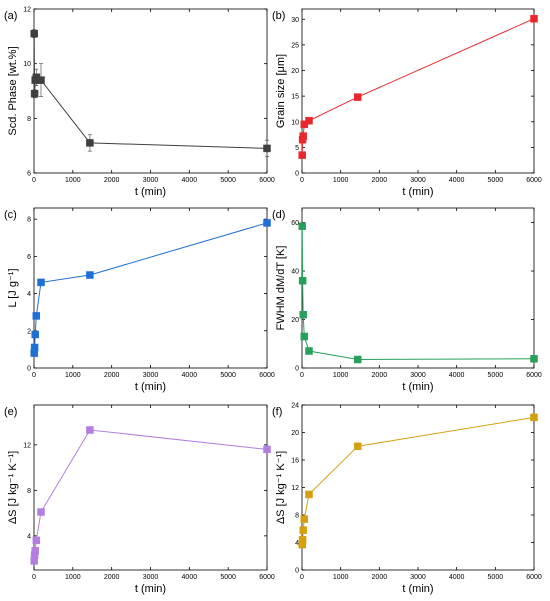 The image size is (550, 601). What do you see at coordinates (281, 91) in the screenshot?
I see `y-axis-label: Grain size [μm]` at bounding box center [281, 91].